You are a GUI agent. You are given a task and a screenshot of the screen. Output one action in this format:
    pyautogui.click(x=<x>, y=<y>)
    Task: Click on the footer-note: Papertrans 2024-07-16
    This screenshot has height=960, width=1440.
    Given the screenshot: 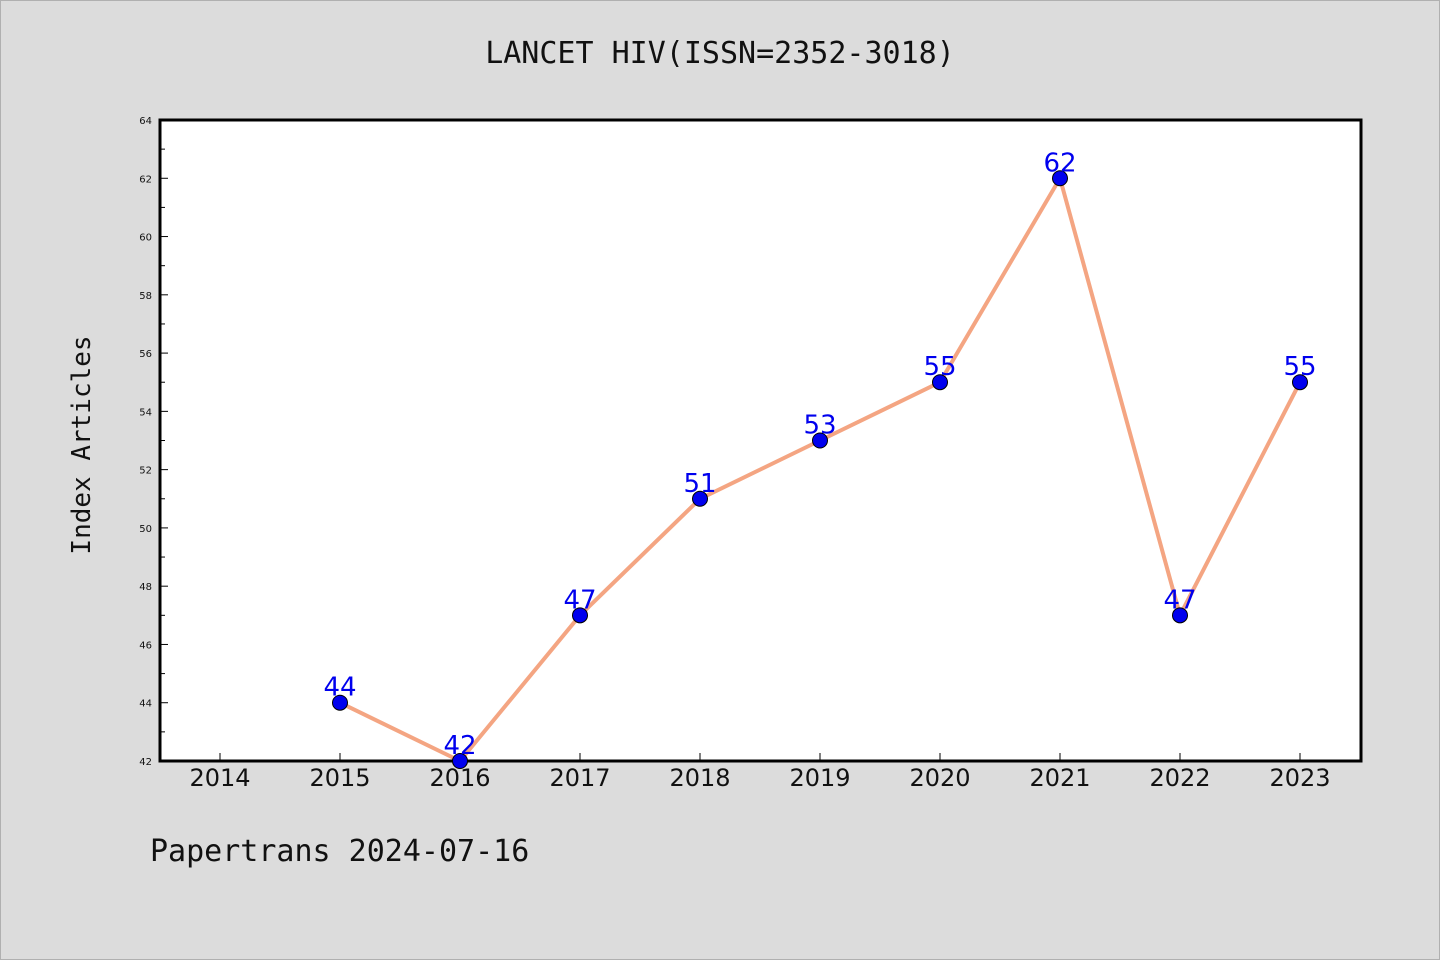 What is the action you would take?
    pyautogui.click(x=340, y=851)
    